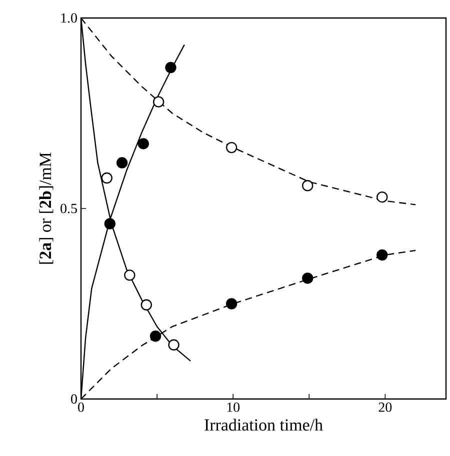 Image resolution: width=450 pixels, height=456 pixels. Describe the element at coordinates (74, 399) in the screenshot. I see `y-tick-label: 0` at that location.